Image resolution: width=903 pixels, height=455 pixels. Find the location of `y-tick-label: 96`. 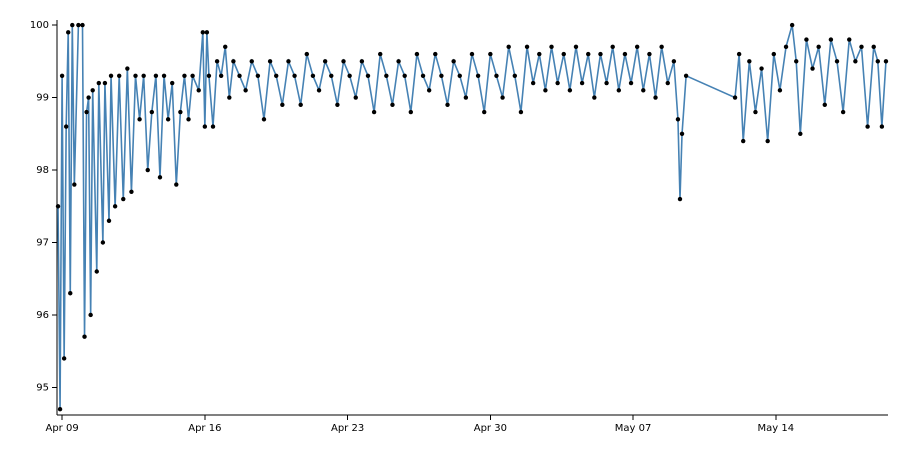

y-tick-label: 96 is located at coordinates (42, 315).